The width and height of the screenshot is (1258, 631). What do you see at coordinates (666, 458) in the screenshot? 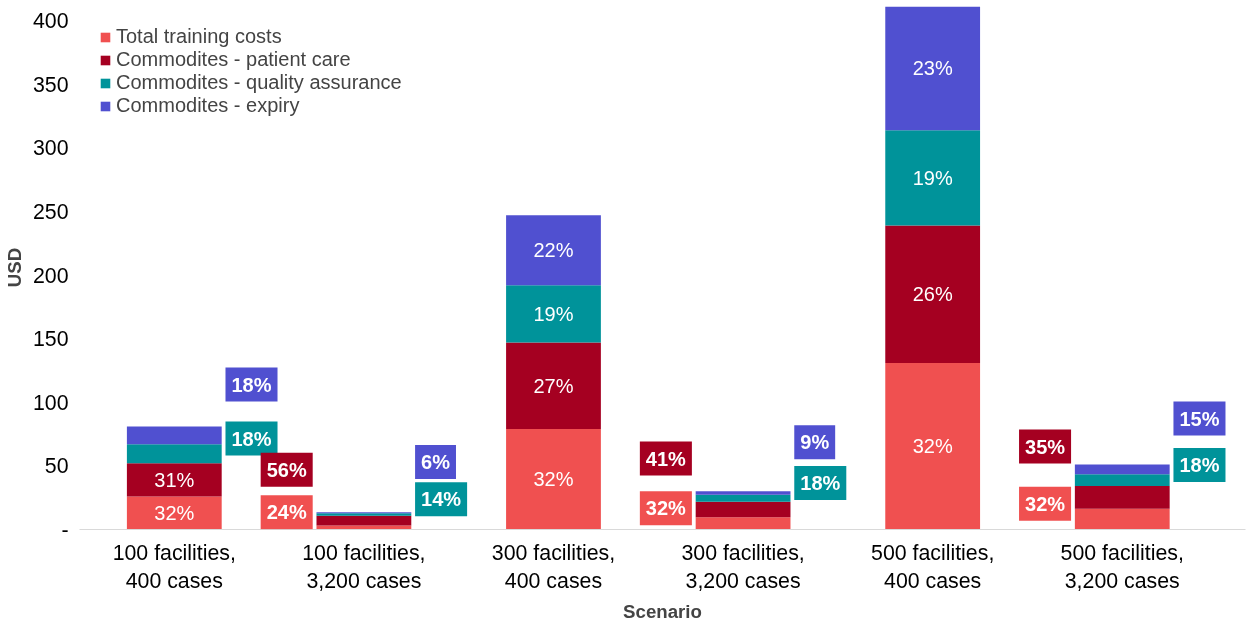
I see `annotation: 41%` at bounding box center [666, 458].